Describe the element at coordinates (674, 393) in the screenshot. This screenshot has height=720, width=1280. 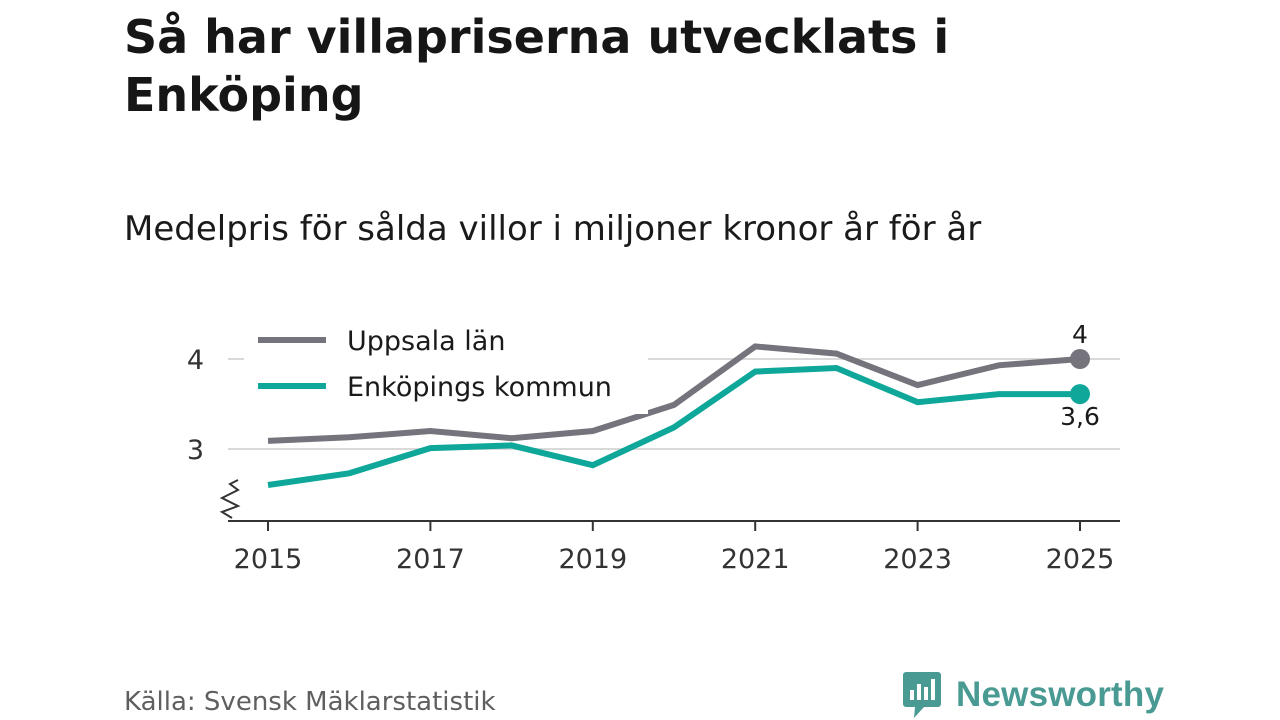
I see `series-line-uppsala` at that location.